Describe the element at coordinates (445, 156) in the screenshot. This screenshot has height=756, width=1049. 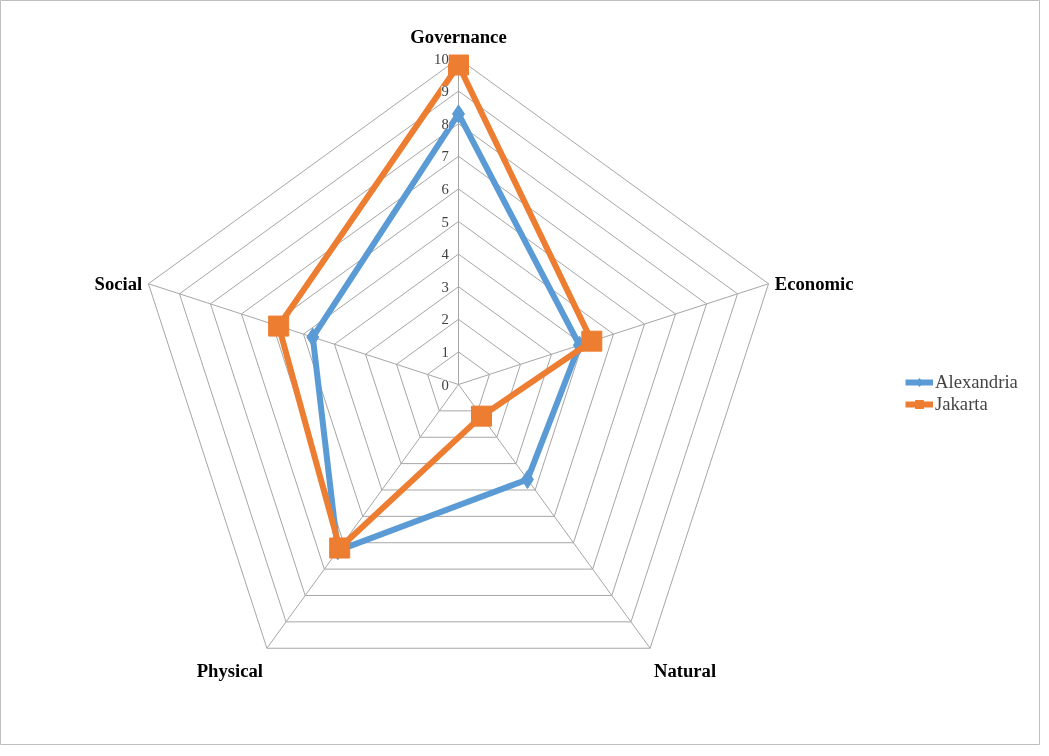
I see `y-tick-label: 7` at that location.